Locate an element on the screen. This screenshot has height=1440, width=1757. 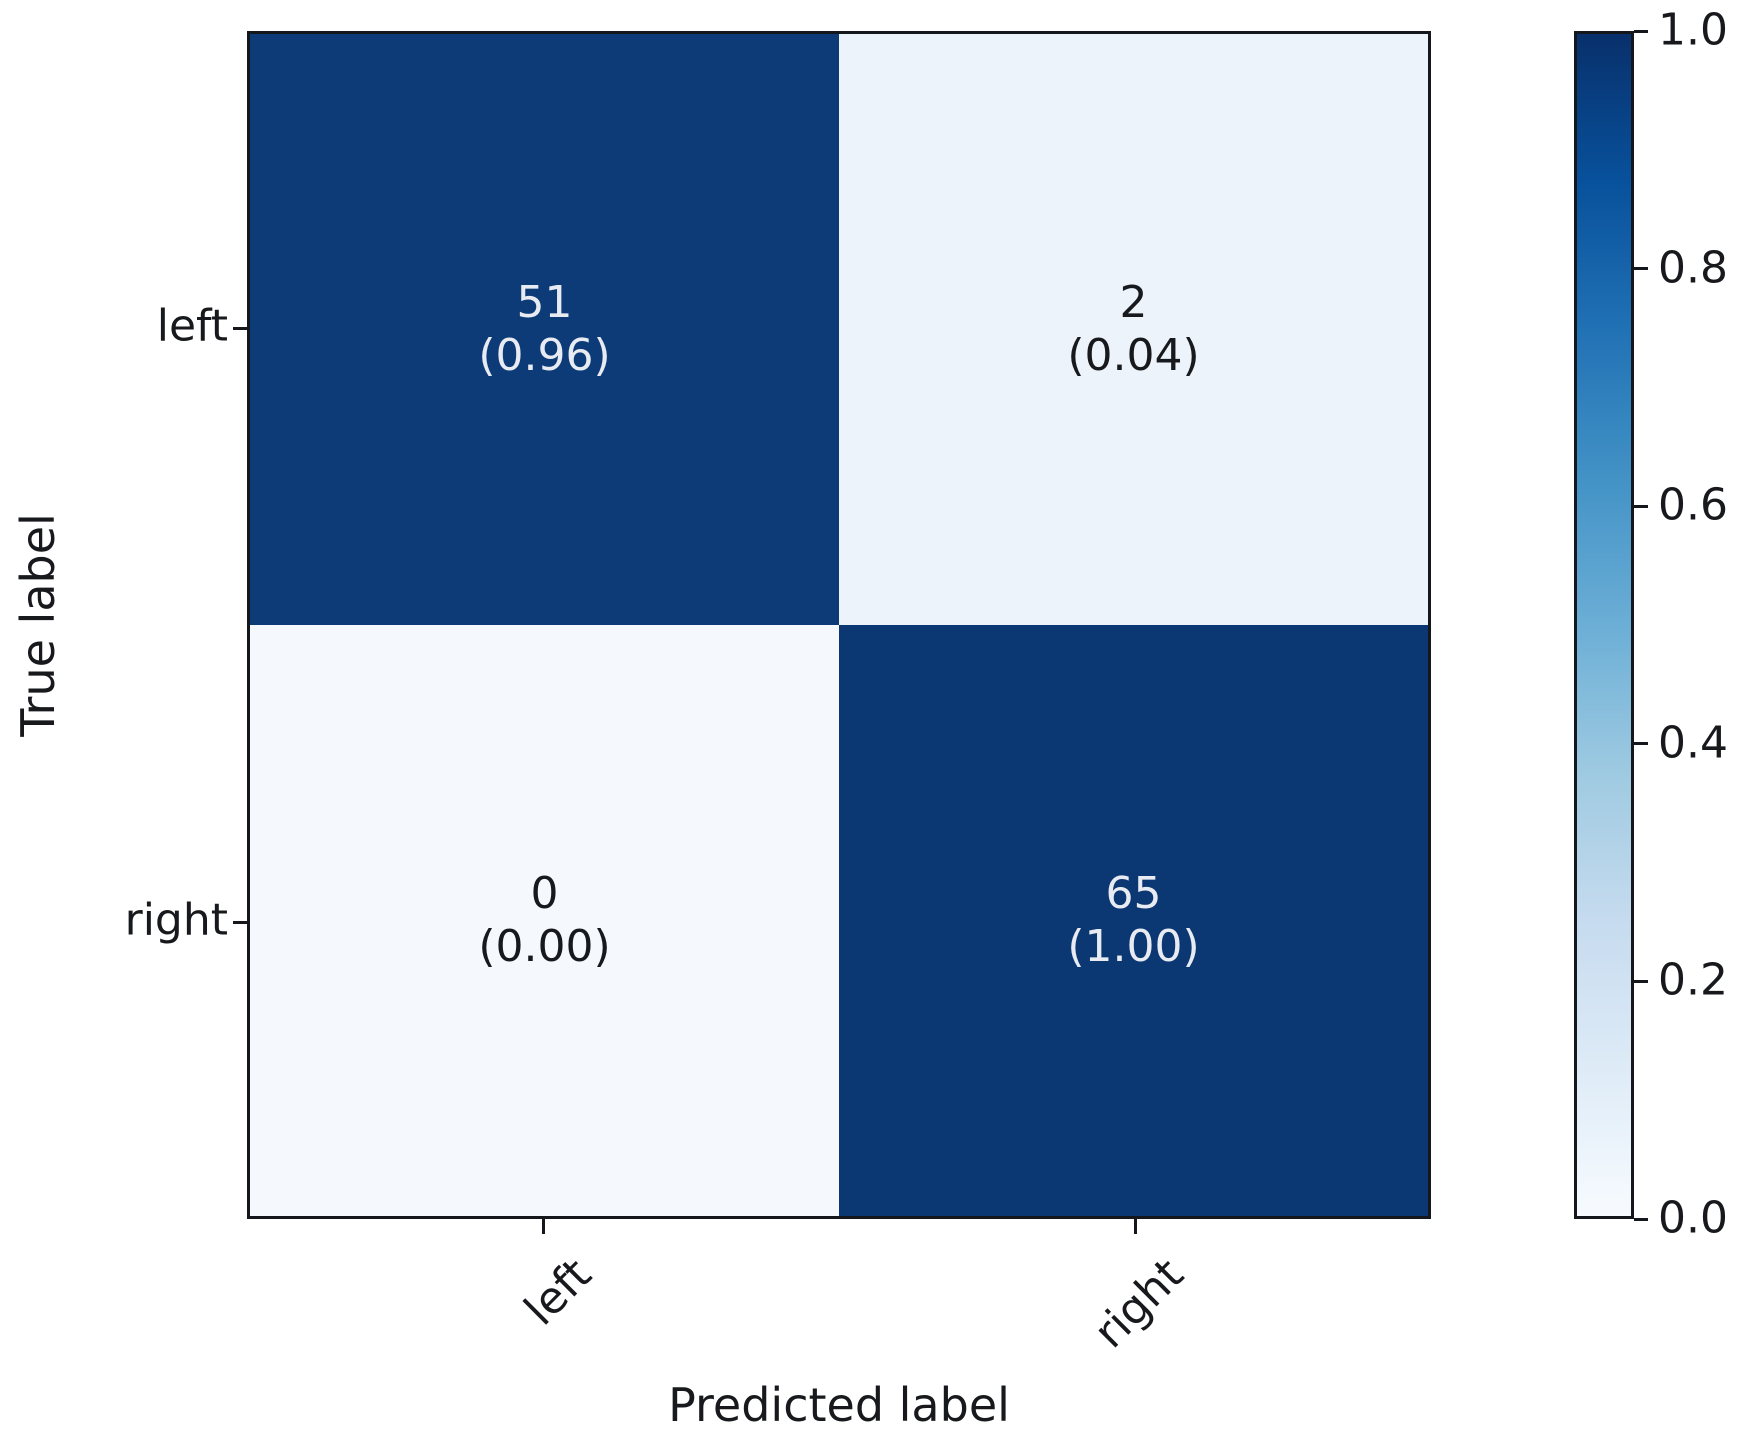
heatmap-cell-left-right: 2 (0.04) is located at coordinates (1133, 329).